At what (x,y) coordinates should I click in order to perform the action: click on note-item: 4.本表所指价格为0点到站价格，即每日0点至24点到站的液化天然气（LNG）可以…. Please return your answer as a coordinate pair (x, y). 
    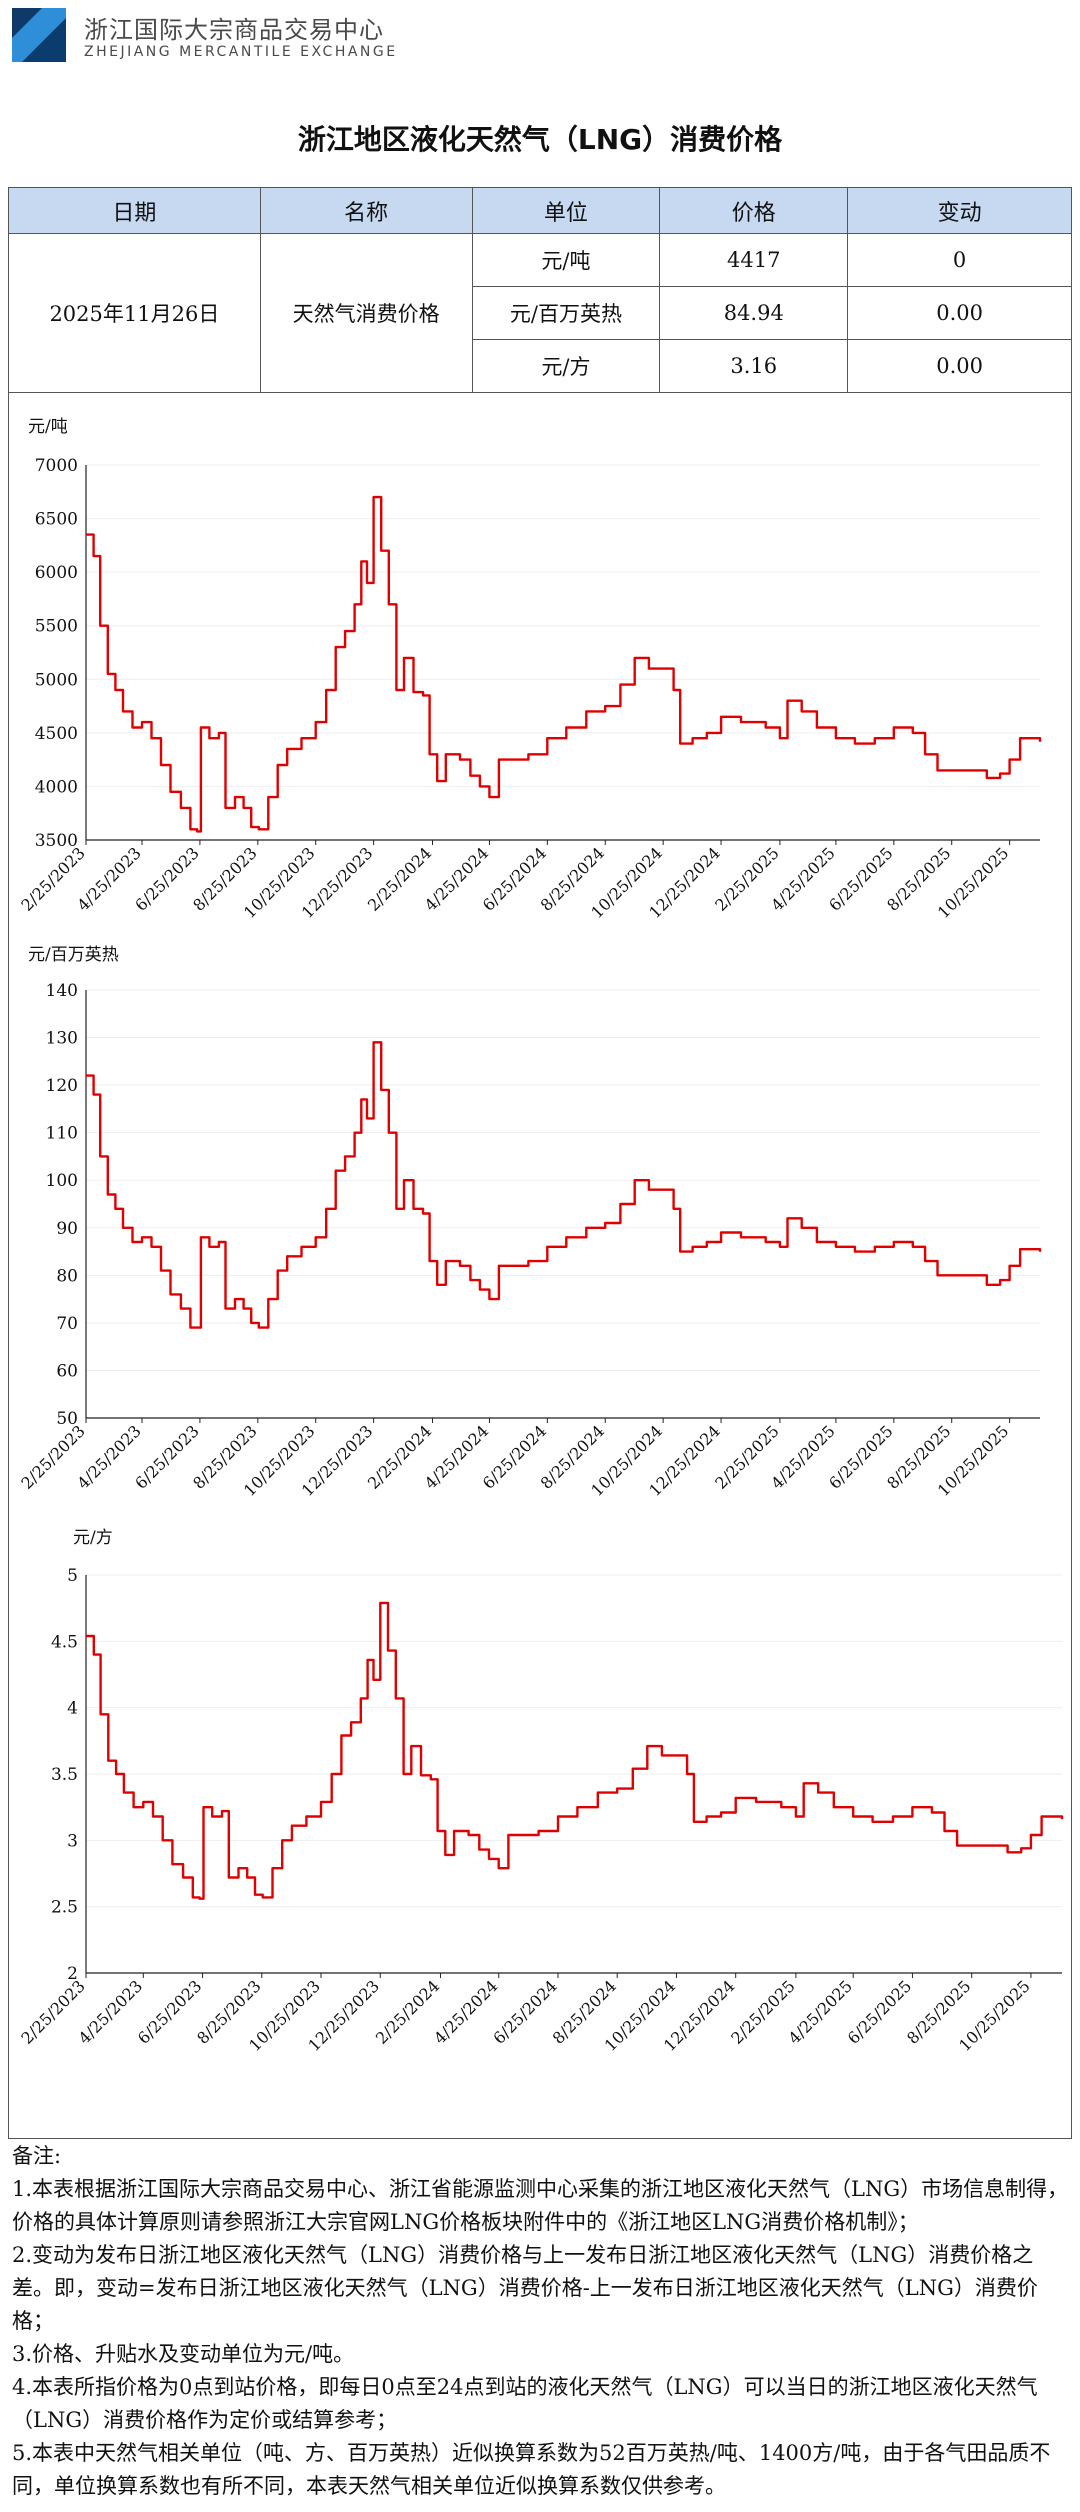
    Looking at the image, I should click on (525, 2403).